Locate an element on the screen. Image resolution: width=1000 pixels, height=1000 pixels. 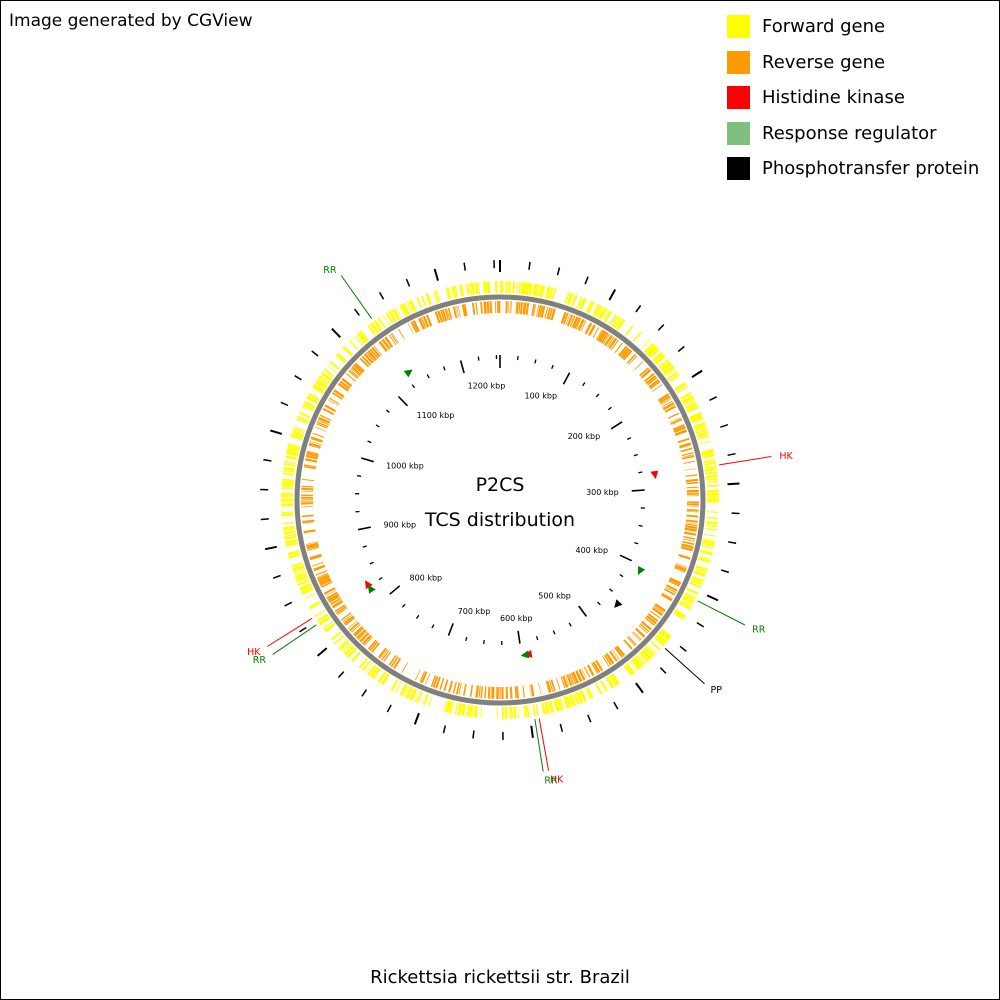
kbp-label: 200 kbp is located at coordinates (584, 436).